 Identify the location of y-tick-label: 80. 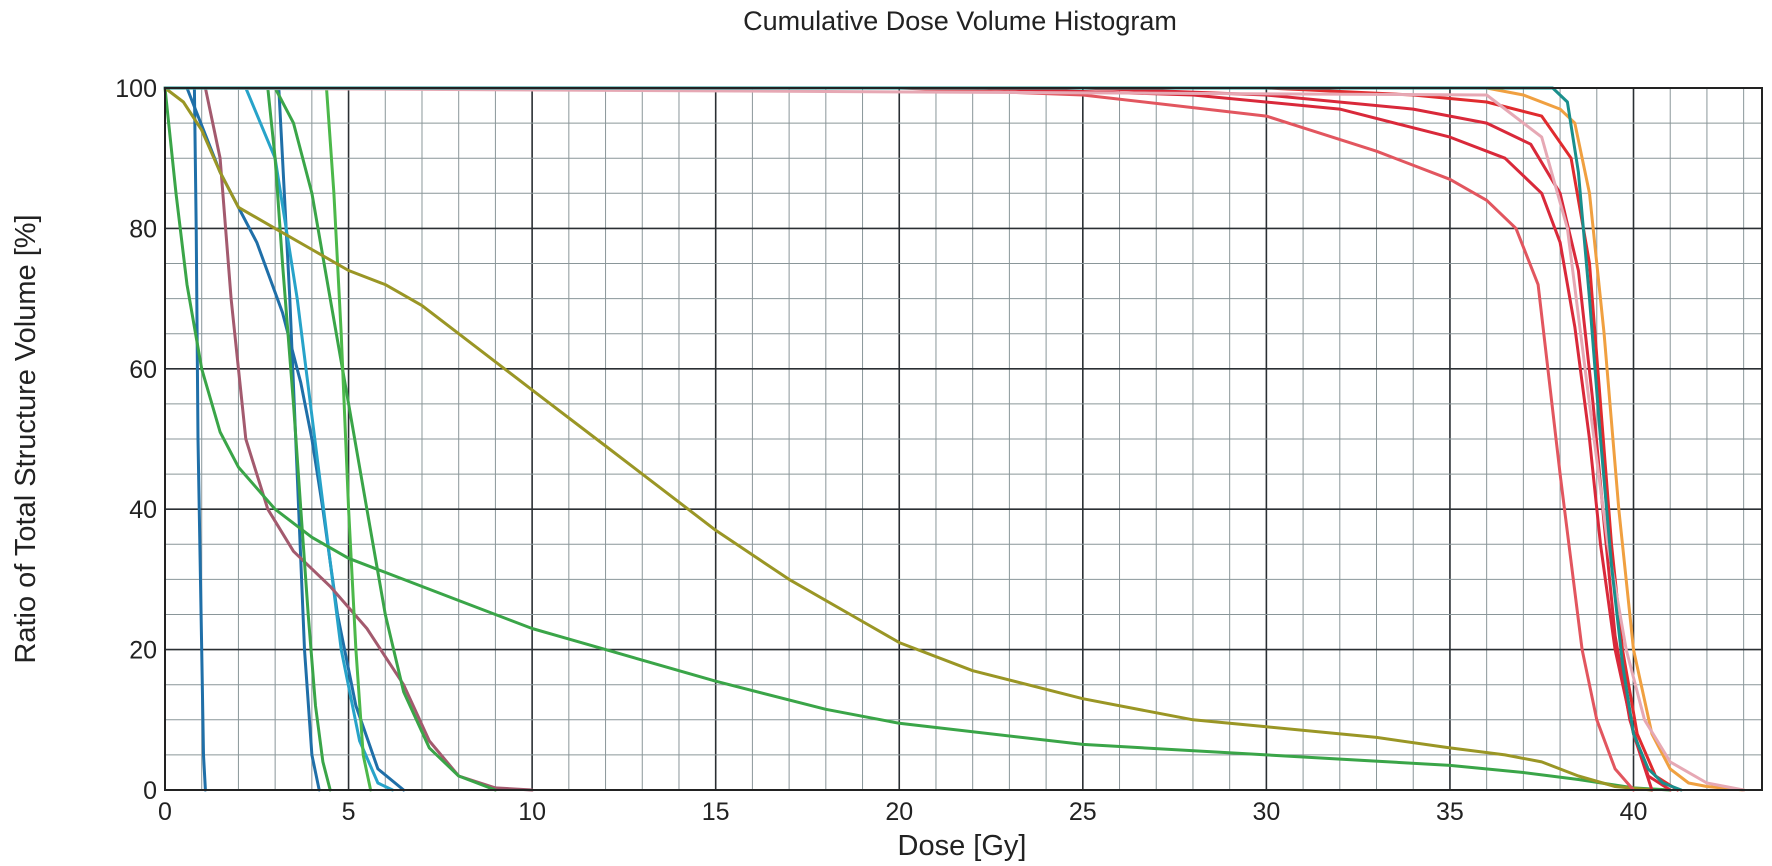
(143, 229).